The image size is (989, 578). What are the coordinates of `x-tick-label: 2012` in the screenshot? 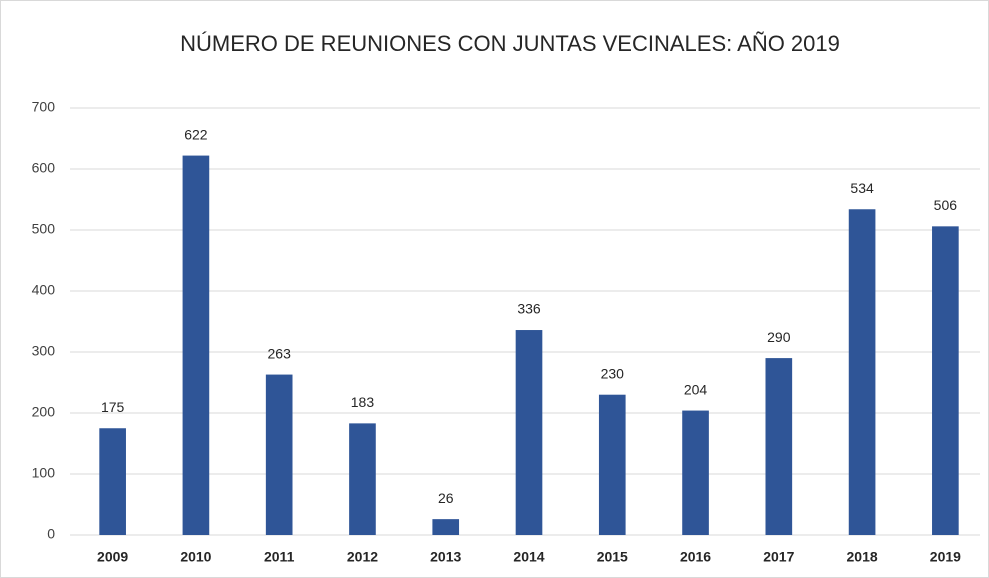 It's located at (362, 557).